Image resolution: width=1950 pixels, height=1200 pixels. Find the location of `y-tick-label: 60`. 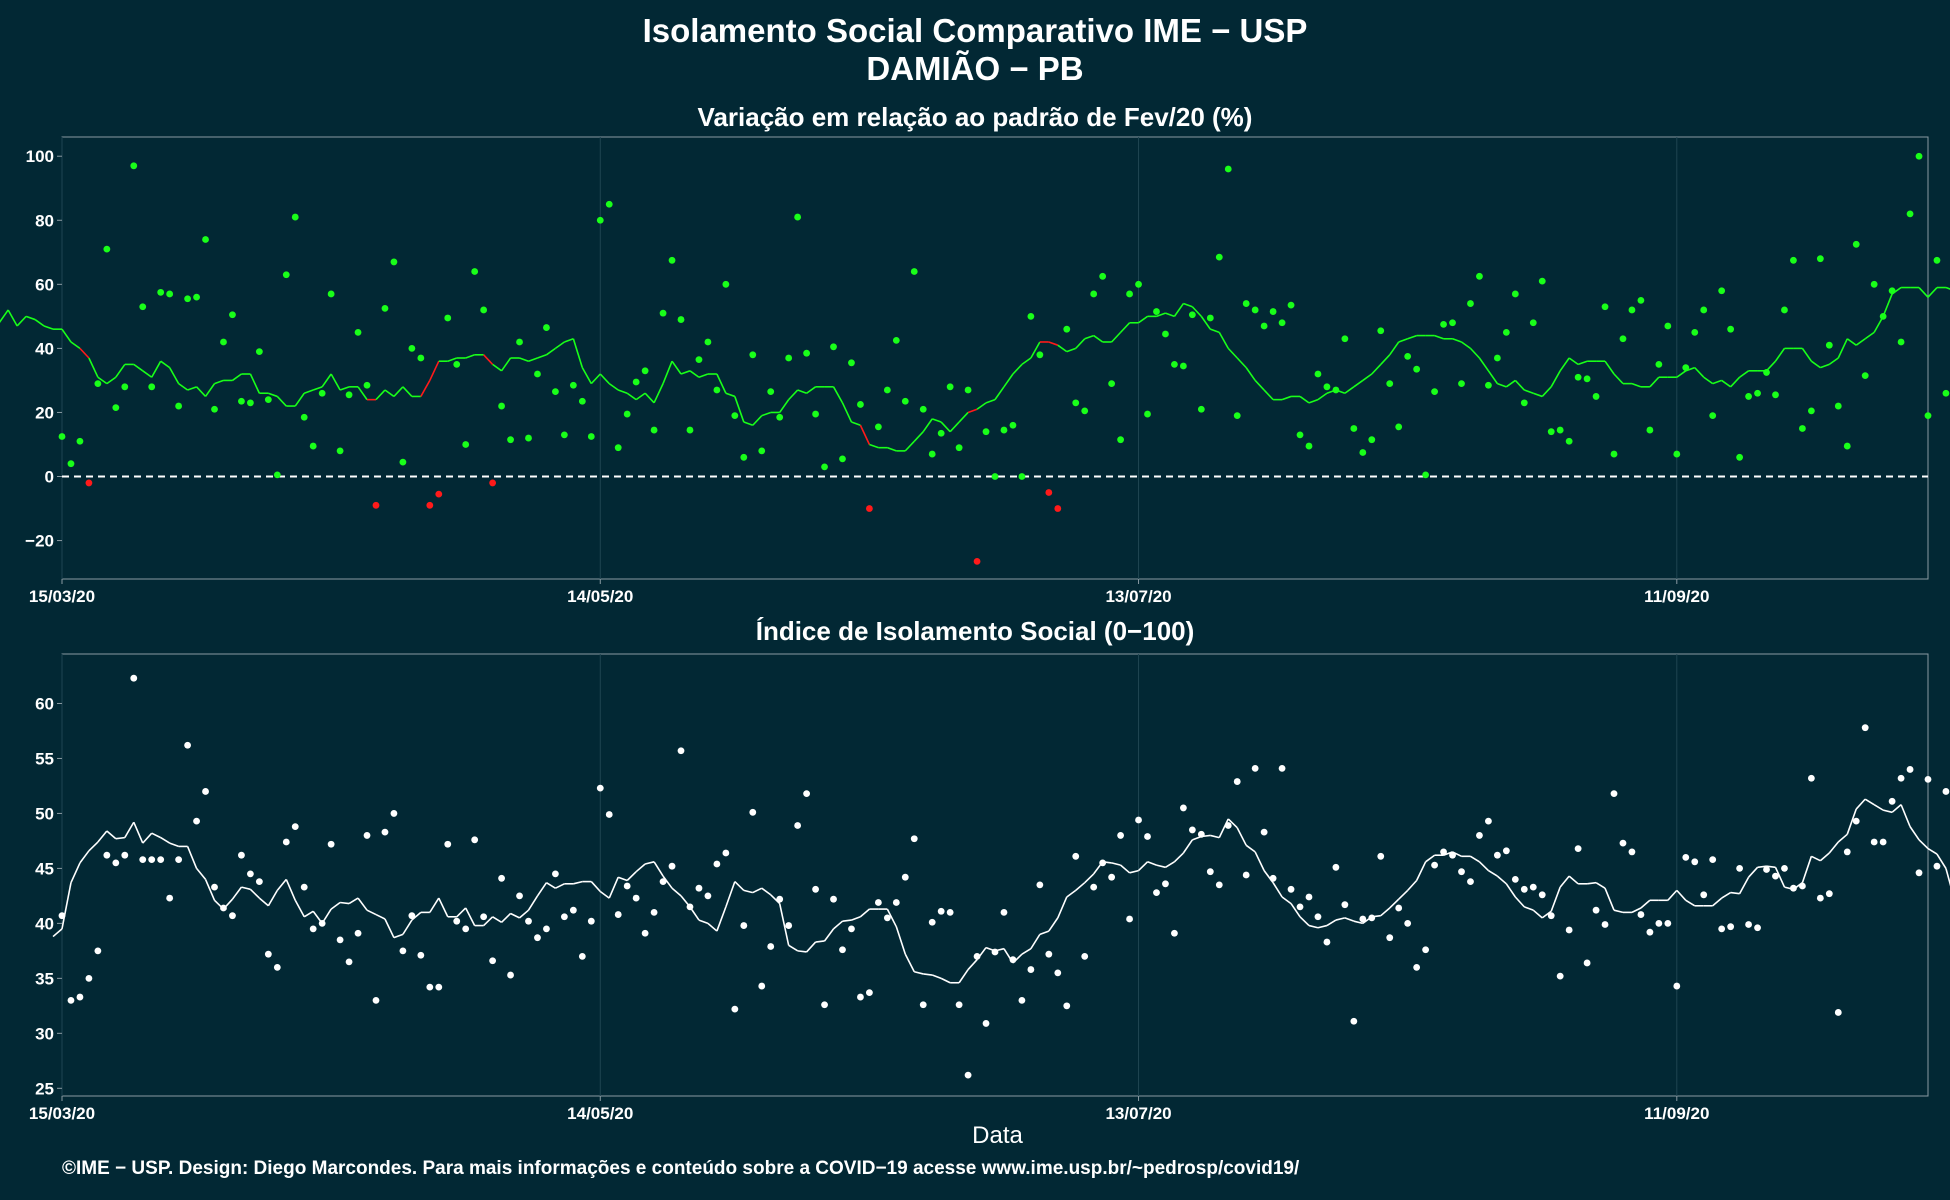

y-tick-label: 60 is located at coordinates (44, 703).